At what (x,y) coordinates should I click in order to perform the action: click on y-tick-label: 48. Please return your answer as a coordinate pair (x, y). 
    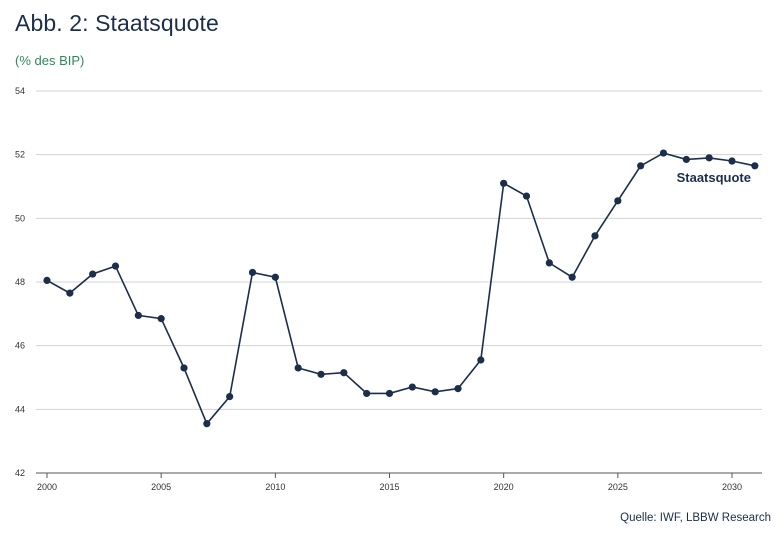
    Looking at the image, I should click on (20, 282).